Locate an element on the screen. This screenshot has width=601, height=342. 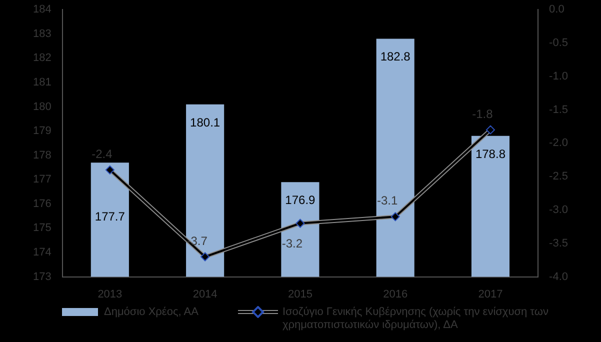
data-label: -1.8 is located at coordinates (483, 113).